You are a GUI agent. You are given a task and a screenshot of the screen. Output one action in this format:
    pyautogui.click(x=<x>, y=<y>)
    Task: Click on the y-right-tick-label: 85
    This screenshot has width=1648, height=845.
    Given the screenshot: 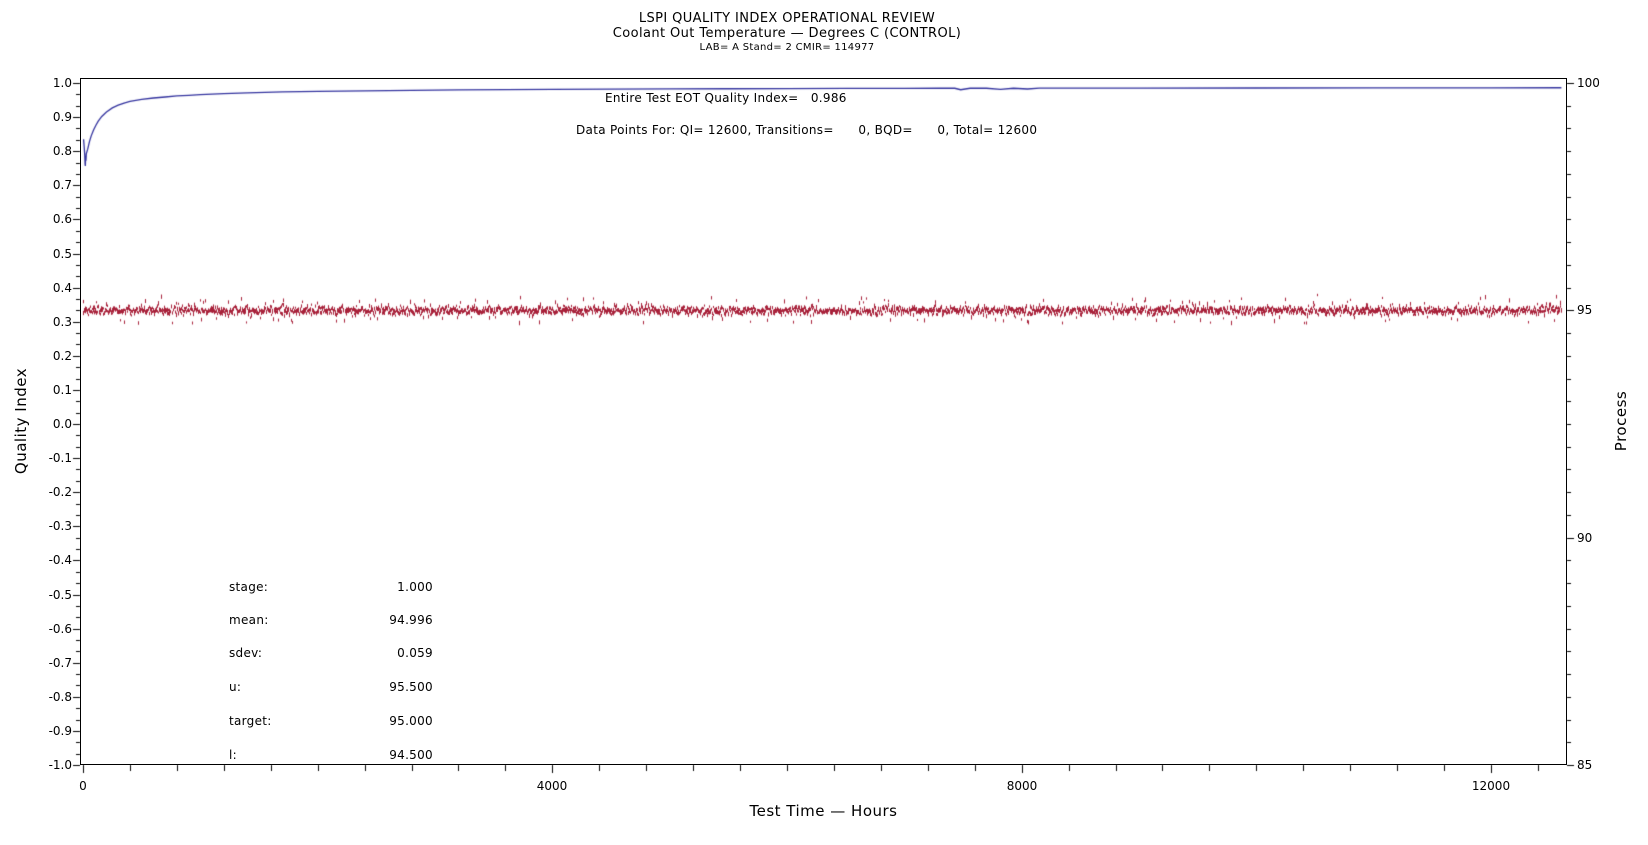 What is the action you would take?
    pyautogui.click(x=1585, y=765)
    